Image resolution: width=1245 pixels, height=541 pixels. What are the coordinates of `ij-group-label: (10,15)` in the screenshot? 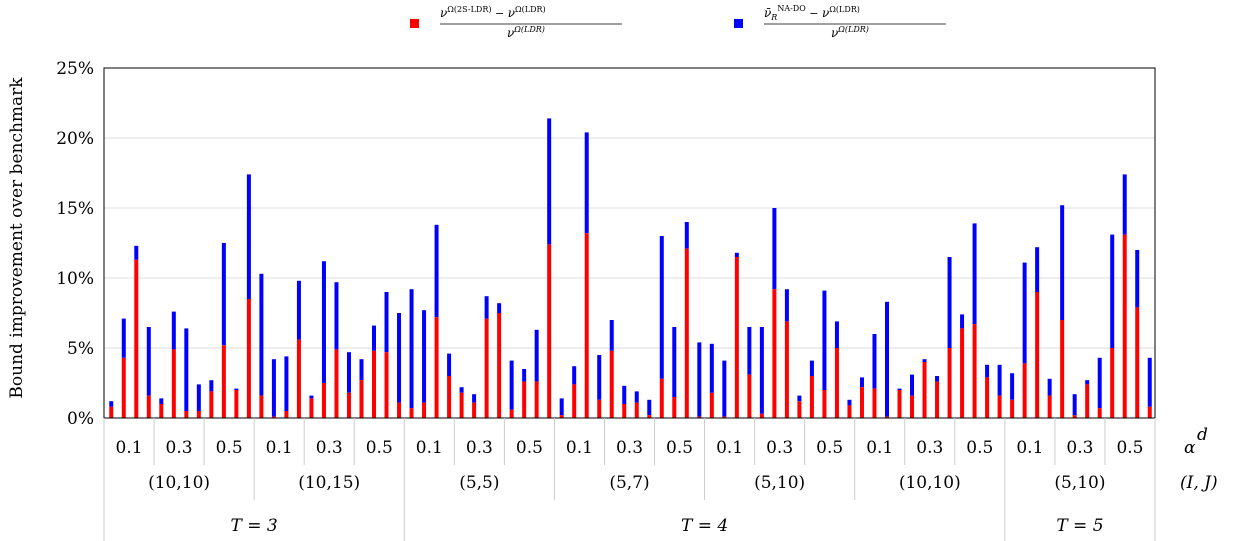 It's located at (329, 483).